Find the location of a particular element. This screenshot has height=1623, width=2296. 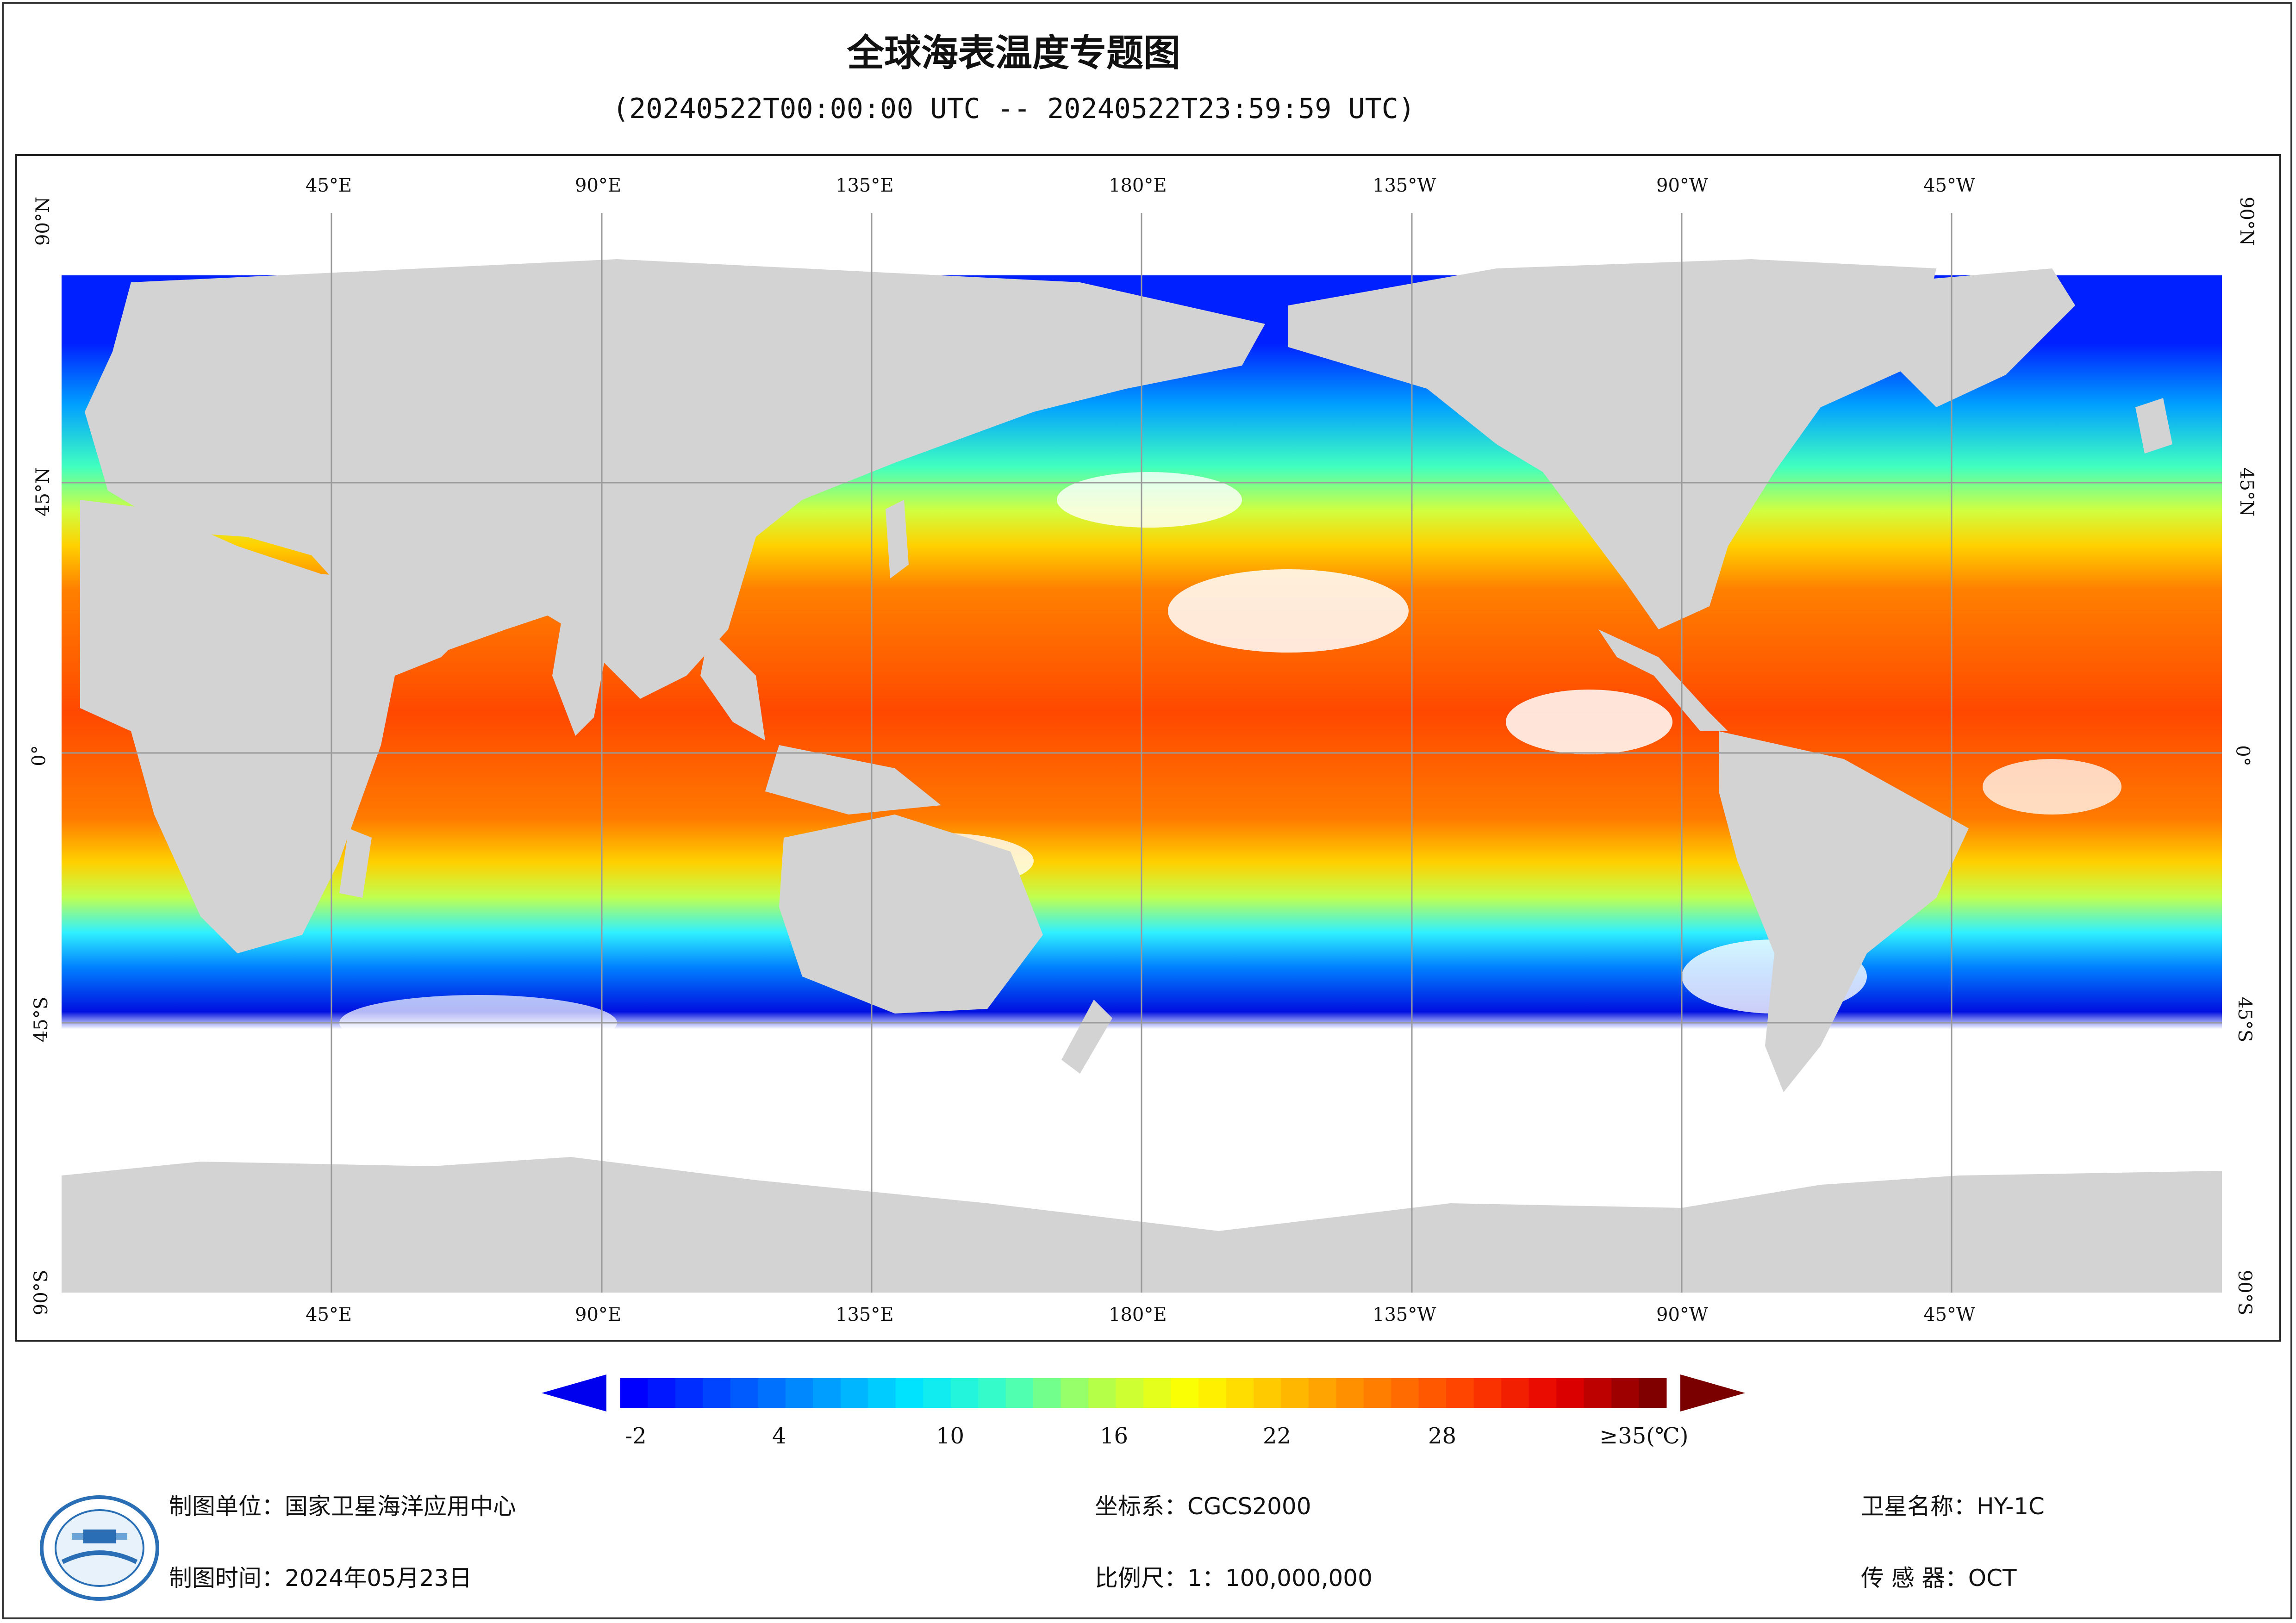

lat-label-left: 45°N is located at coordinates (43, 492).